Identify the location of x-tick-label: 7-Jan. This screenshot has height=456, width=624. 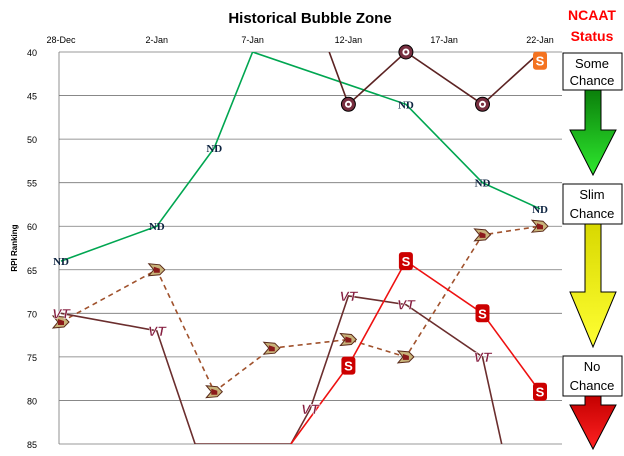
(252, 40).